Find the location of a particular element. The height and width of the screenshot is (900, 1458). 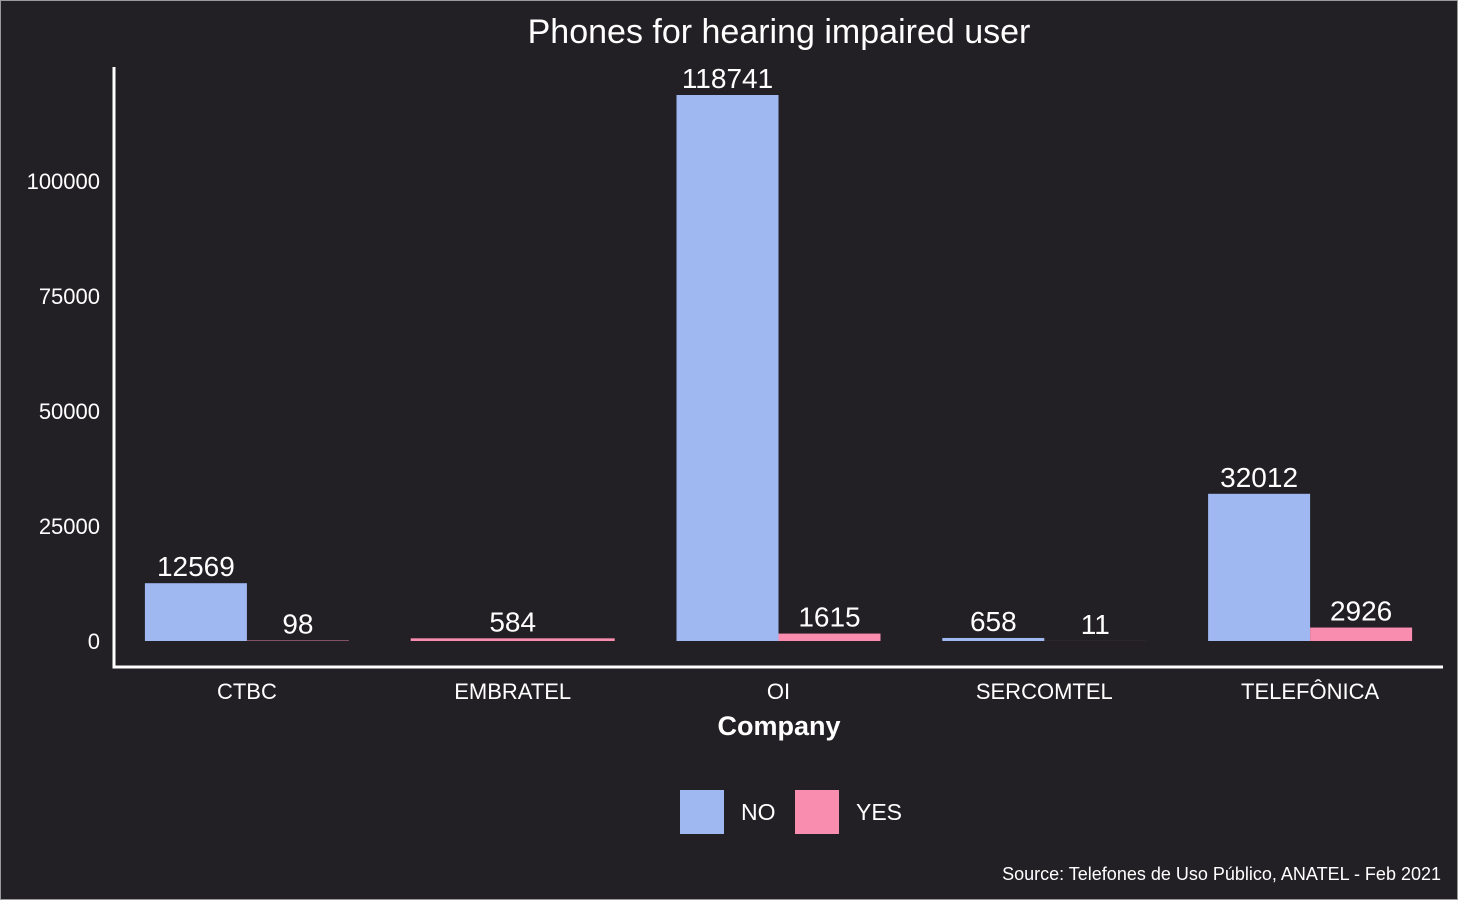

data-label: 2926 is located at coordinates (1361, 611).